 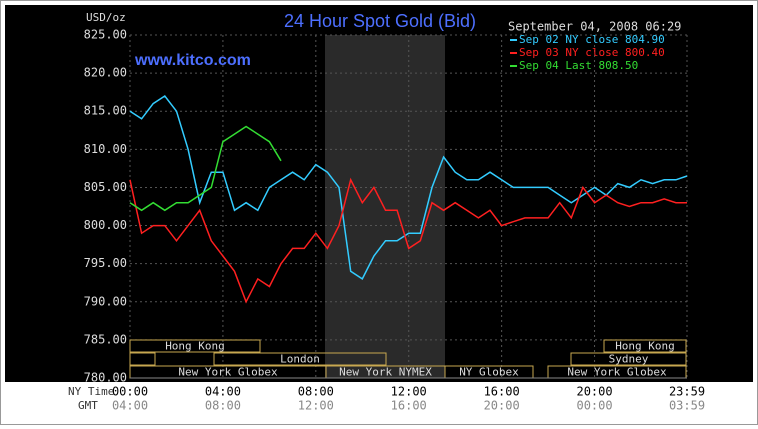 What do you see at coordinates (409, 392) in the screenshot?
I see `x-tick-label: 12:00` at bounding box center [409, 392].